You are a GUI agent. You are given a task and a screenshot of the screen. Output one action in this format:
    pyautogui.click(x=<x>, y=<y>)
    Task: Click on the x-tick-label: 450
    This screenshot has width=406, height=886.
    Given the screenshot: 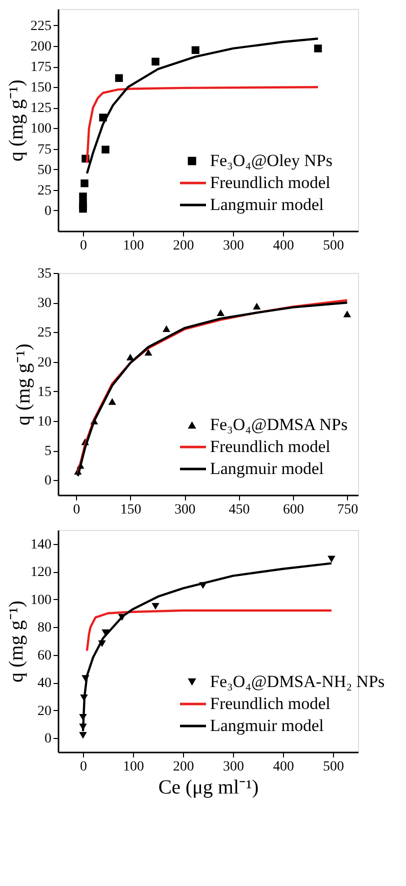 What is the action you would take?
    pyautogui.click(x=239, y=510)
    